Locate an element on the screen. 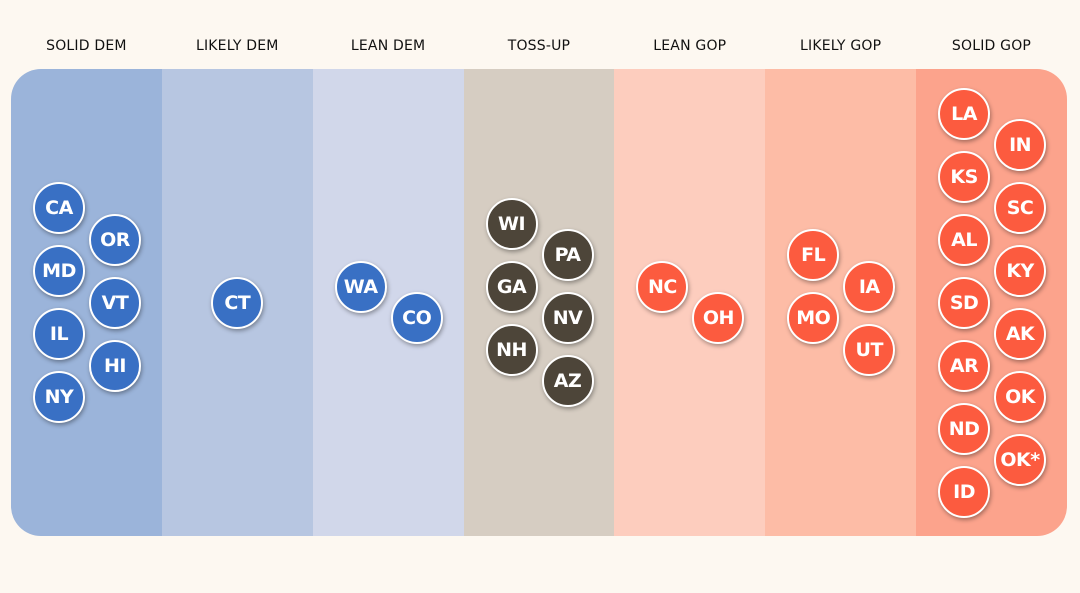 The height and width of the screenshot is (593, 1080). column-toss-up: WI PA GA NV NH AZ is located at coordinates (539, 302).